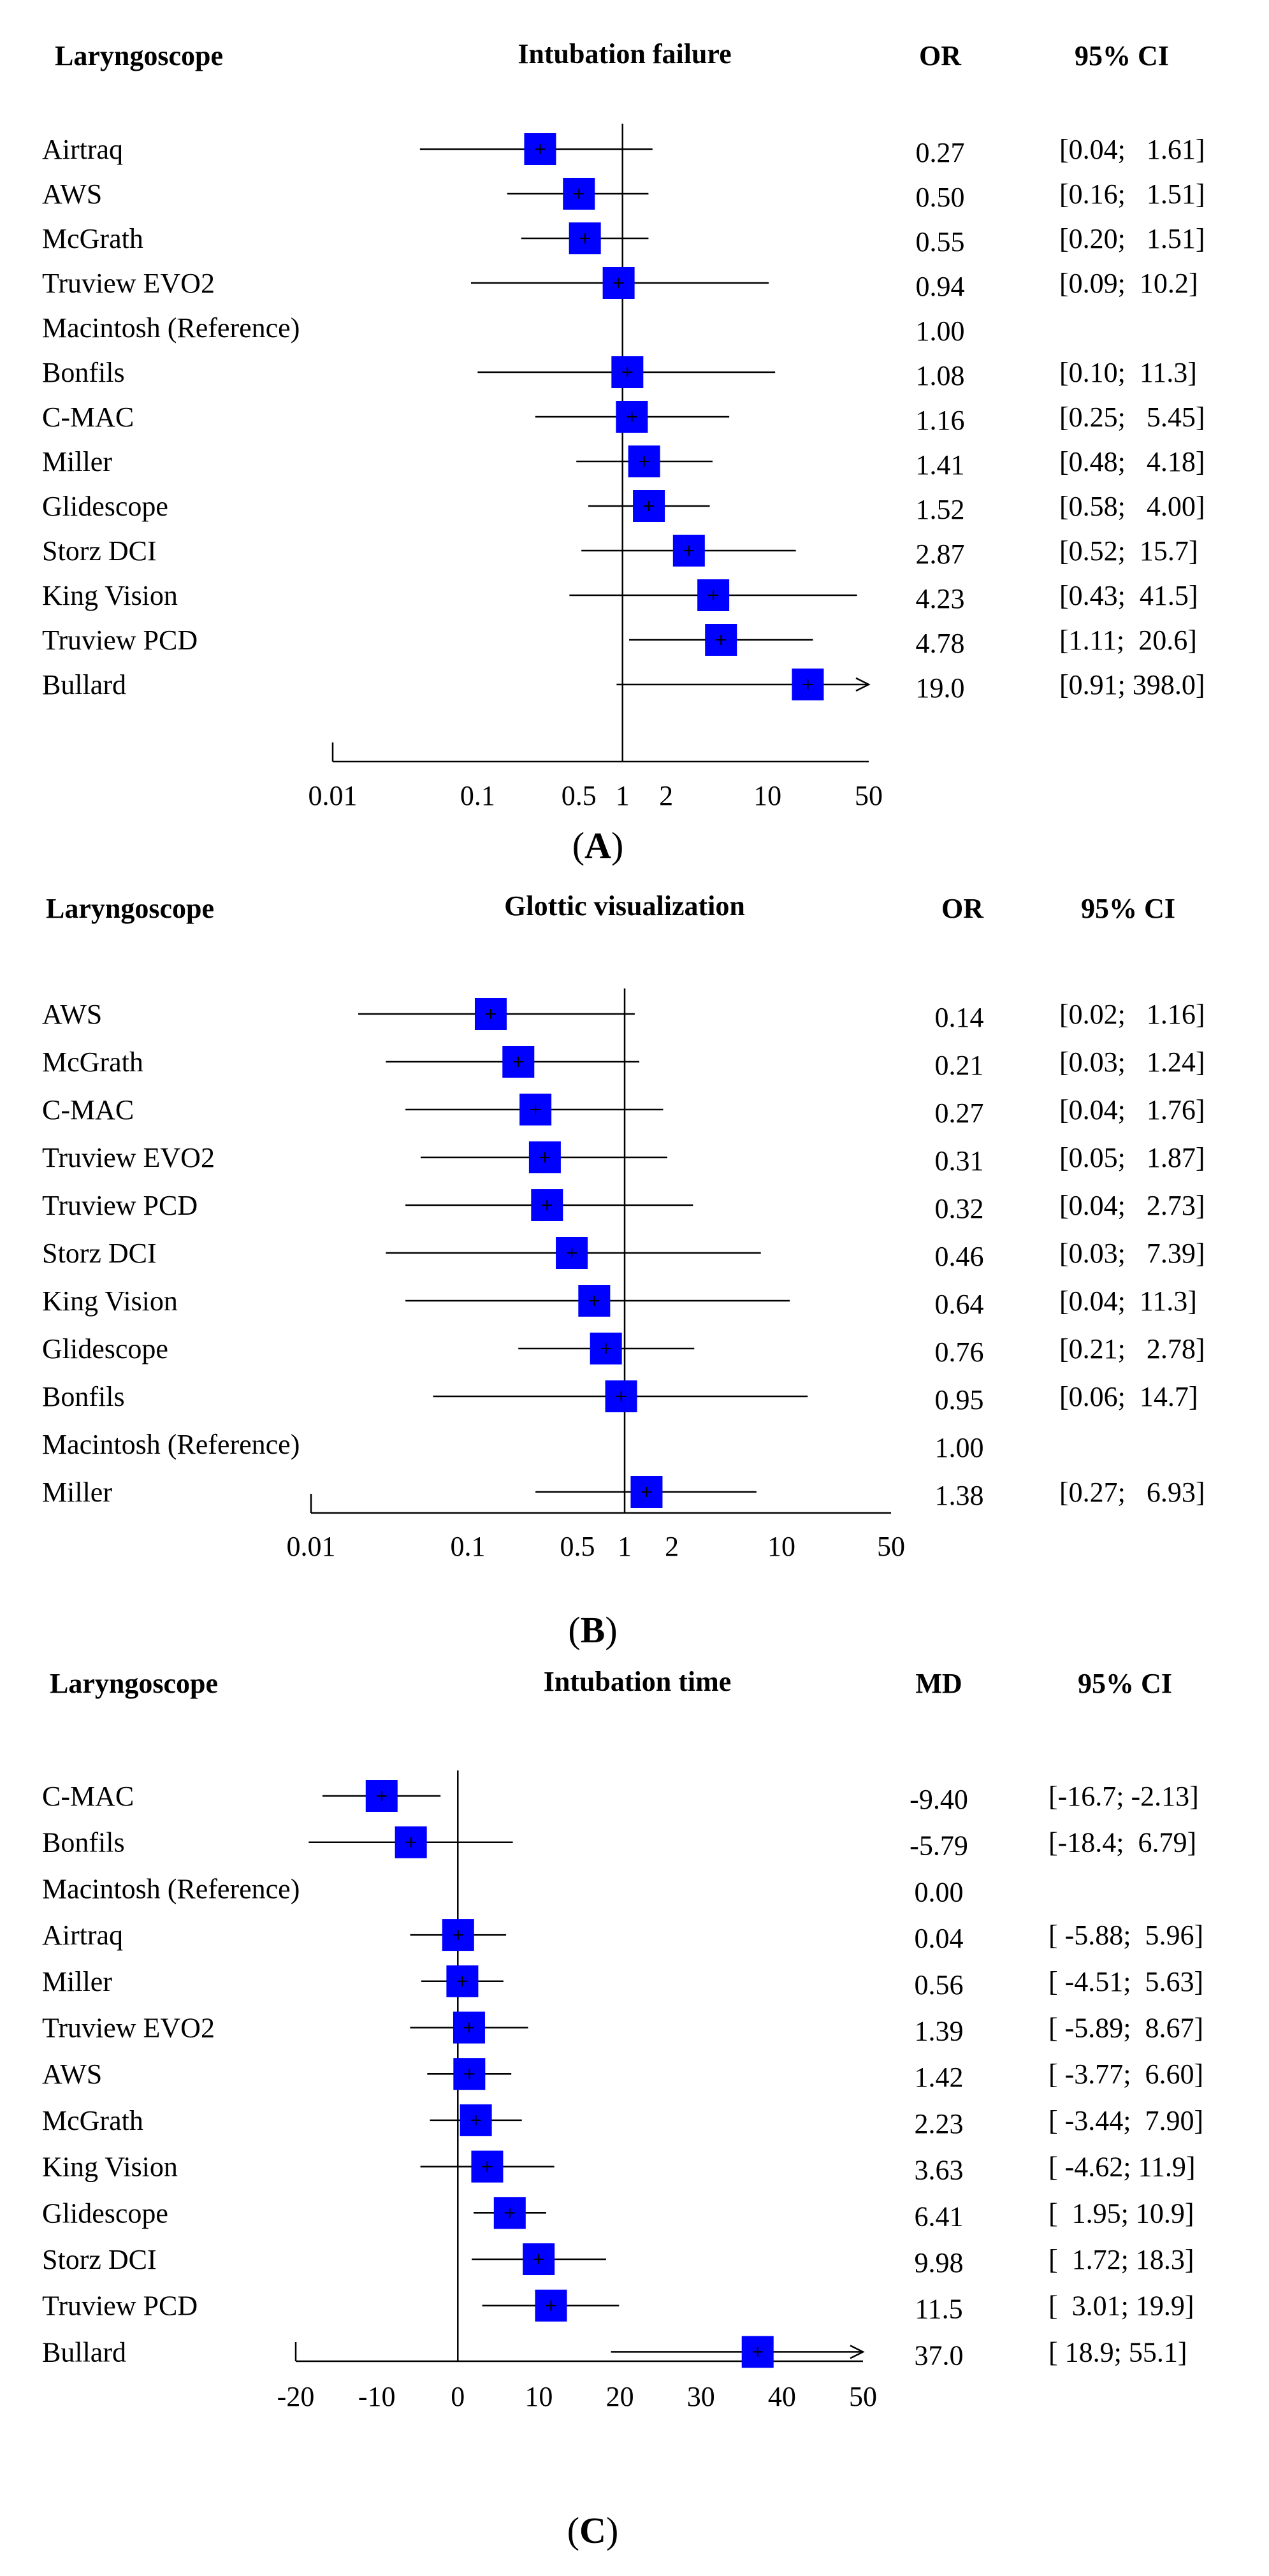  I want to click on row-ci: [0.06; 14.7], so click(1128, 1396).